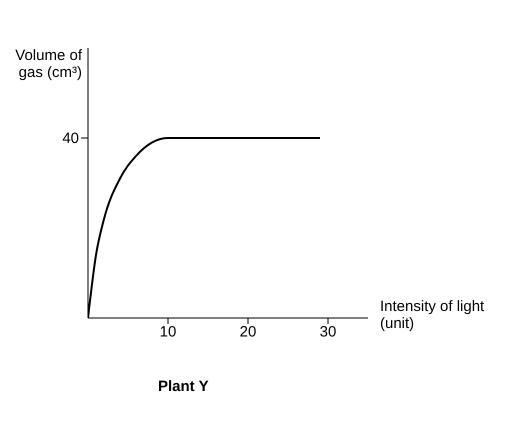 The height and width of the screenshot is (427, 505). What do you see at coordinates (248, 332) in the screenshot?
I see `x-tick-label: 20` at bounding box center [248, 332].